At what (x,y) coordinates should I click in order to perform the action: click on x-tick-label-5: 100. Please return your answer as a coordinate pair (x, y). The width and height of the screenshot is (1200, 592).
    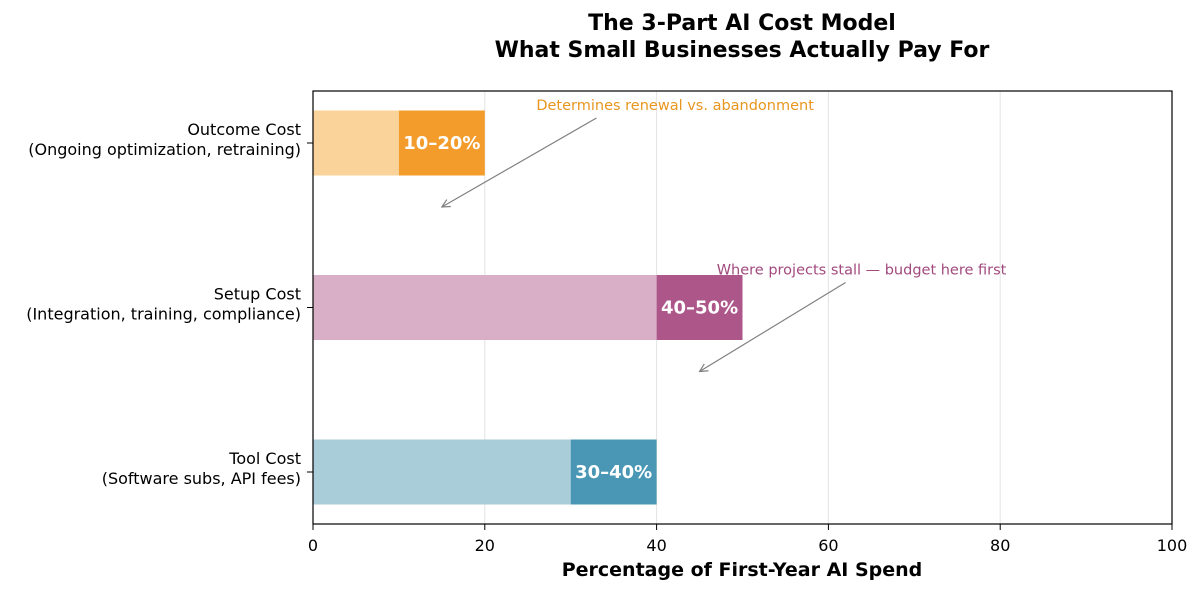
    Looking at the image, I should click on (1172, 545).